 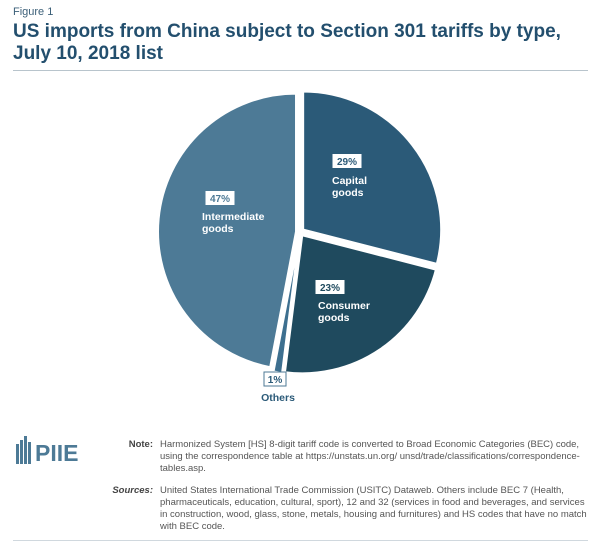 I want to click on category-label: Capital, so click(x=349, y=181).